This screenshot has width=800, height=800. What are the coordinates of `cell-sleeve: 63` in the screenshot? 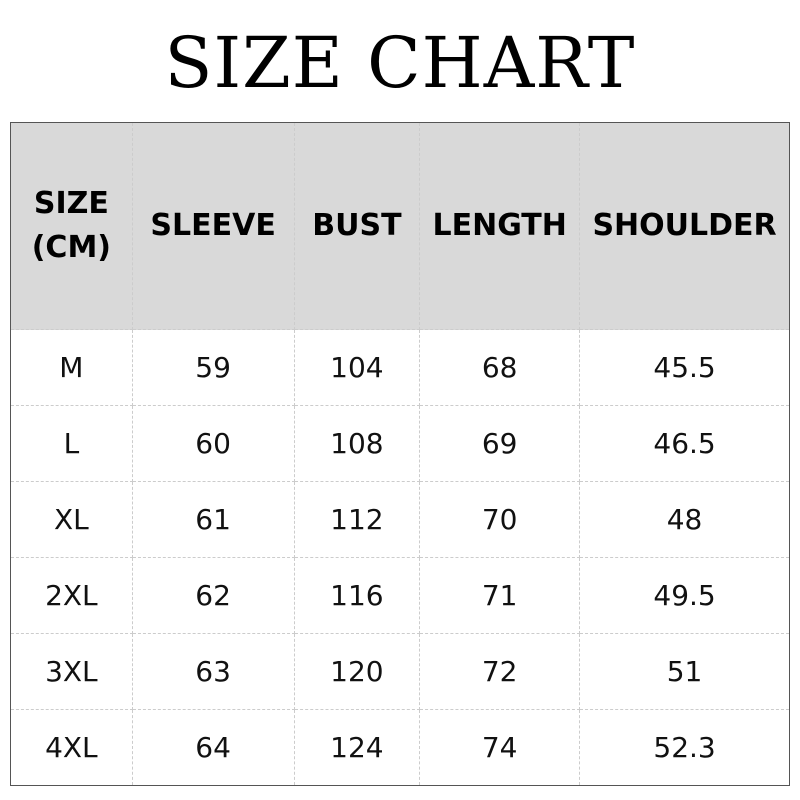 It's located at (213, 671).